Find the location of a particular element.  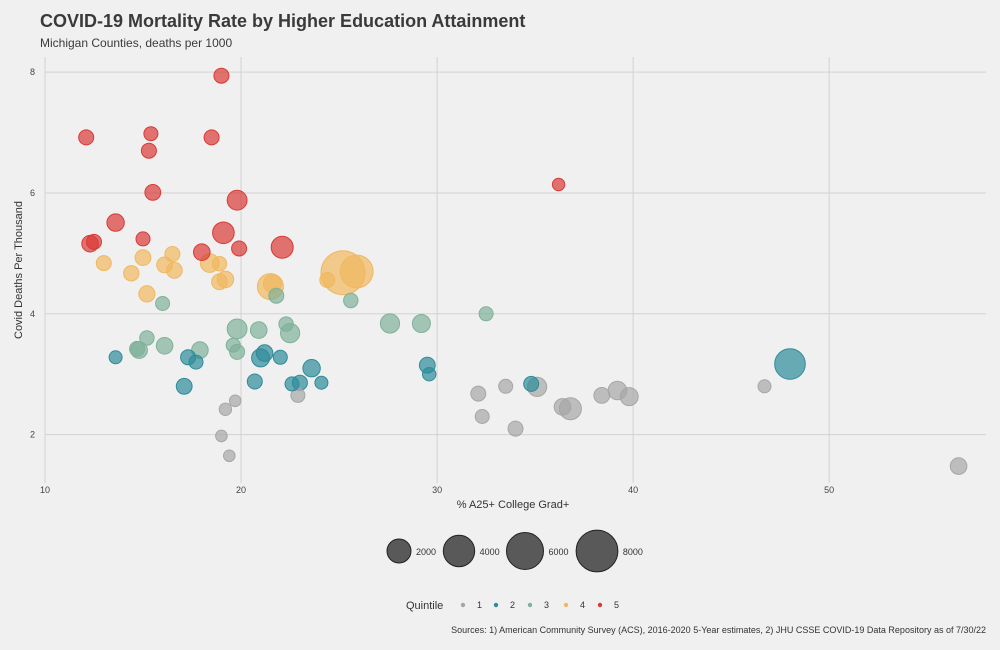

size-legend: 2000 4000 6000 8000 is located at coordinates (514, 551).